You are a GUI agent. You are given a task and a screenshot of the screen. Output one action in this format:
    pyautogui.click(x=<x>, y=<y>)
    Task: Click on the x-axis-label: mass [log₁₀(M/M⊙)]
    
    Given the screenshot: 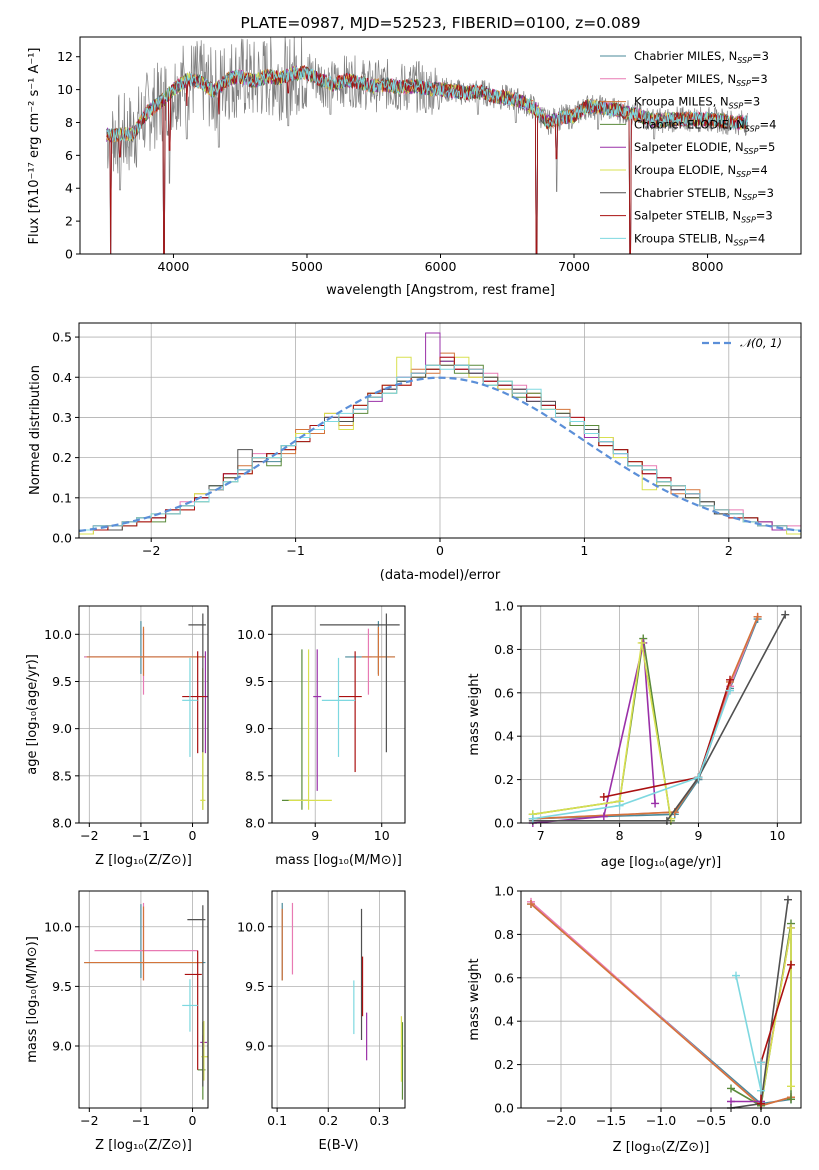 What is the action you would take?
    pyautogui.click(x=338, y=860)
    